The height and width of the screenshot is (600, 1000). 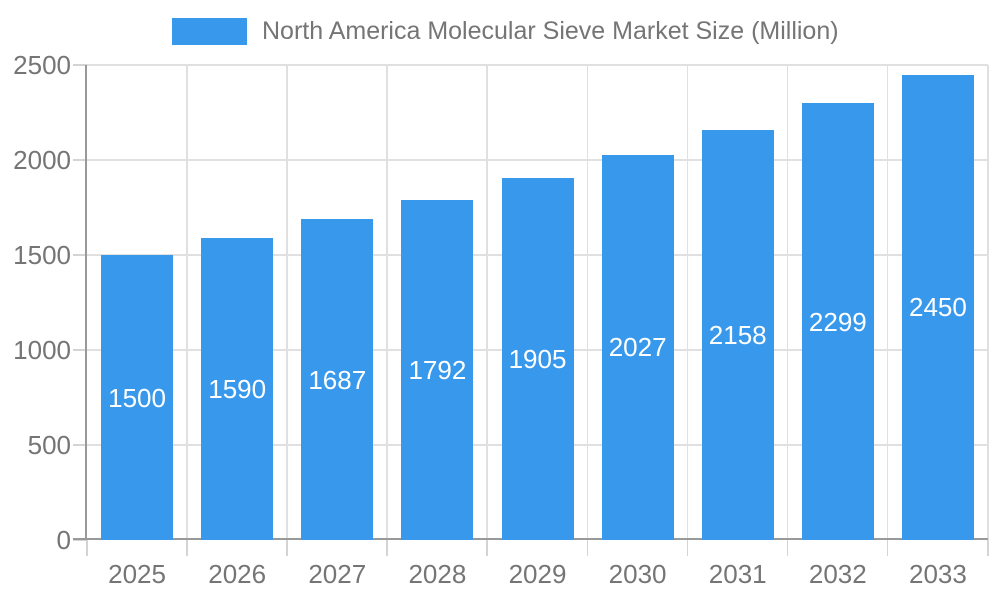 I want to click on bar-2028: 1792, so click(x=437, y=369).